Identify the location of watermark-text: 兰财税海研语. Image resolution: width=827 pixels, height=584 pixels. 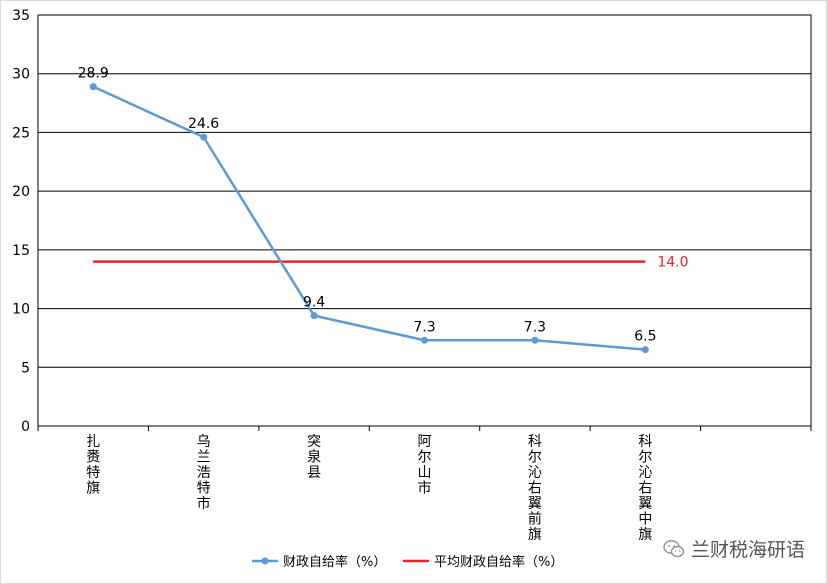
(747, 550).